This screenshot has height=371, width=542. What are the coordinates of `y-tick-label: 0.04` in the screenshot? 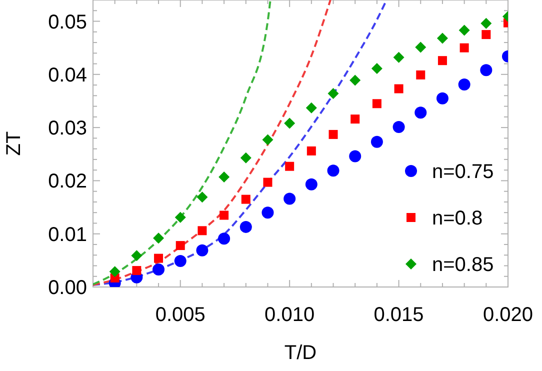 It's located at (67, 75).